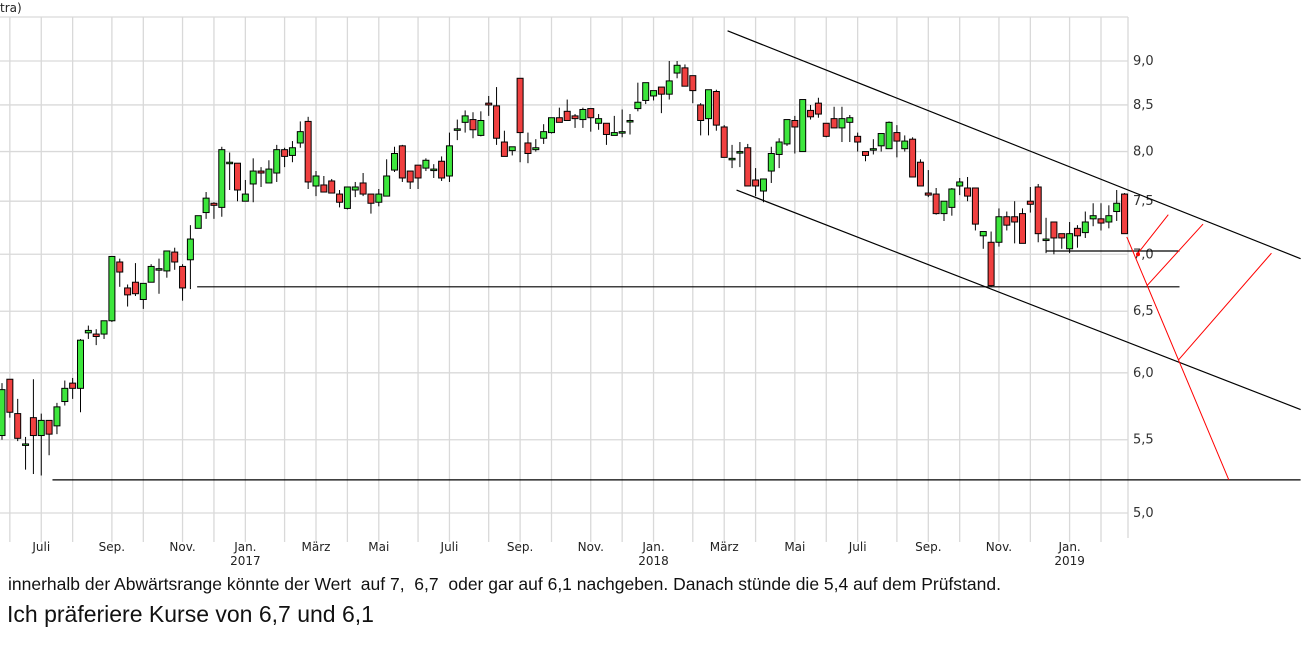 The image size is (1301, 655). Describe the element at coordinates (245, 561) in the screenshot. I see `x-year-label: 2017` at that location.